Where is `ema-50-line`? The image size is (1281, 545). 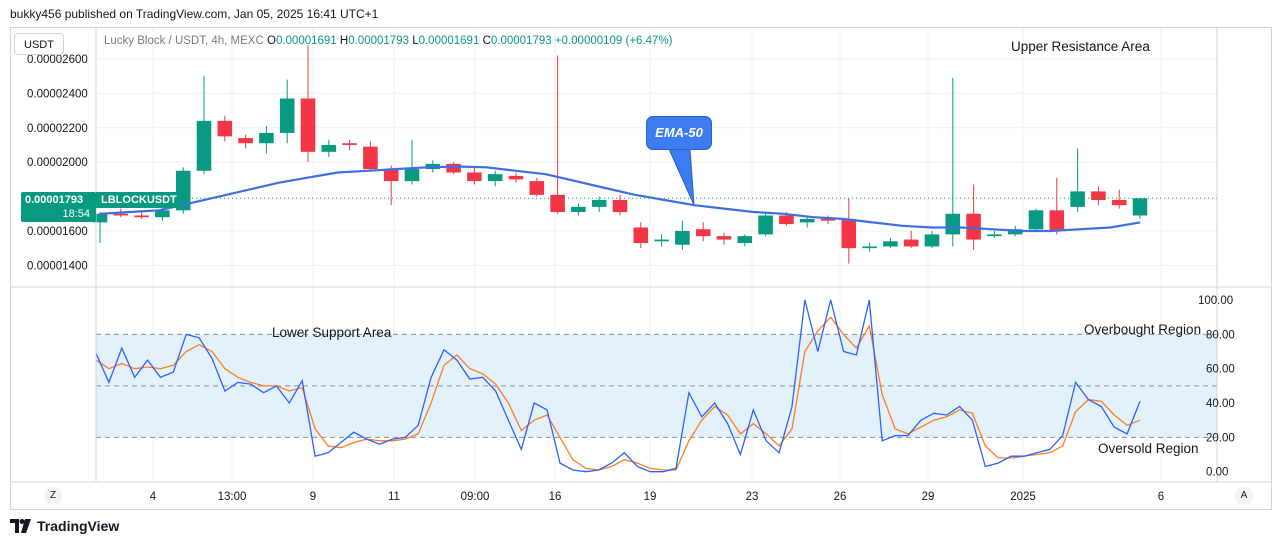 ema-50-line is located at coordinates (620, 199).